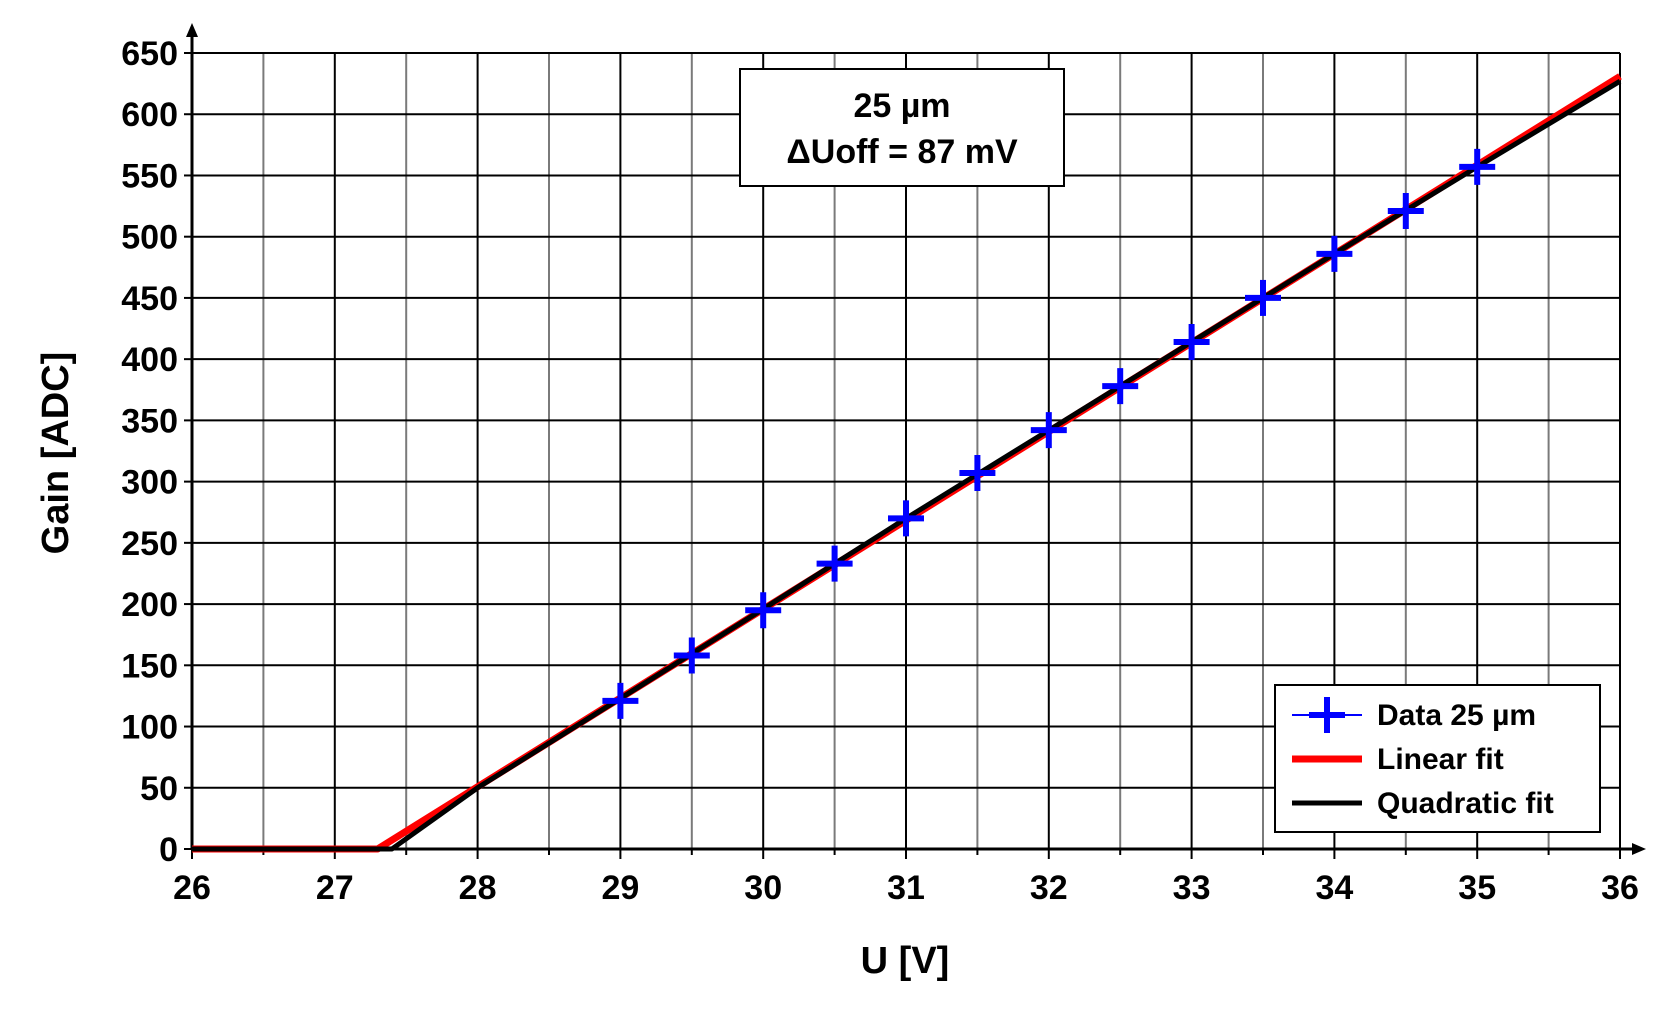  What do you see at coordinates (149, 483) in the screenshot?
I see `y-tick-label: 300` at bounding box center [149, 483].